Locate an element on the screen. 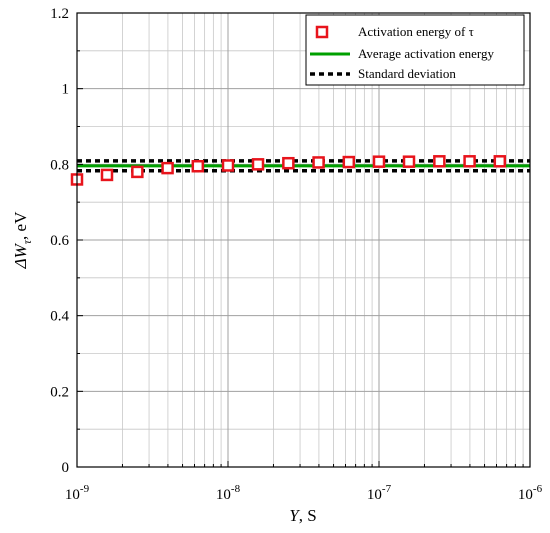  series-layer is located at coordinates (300, 170).